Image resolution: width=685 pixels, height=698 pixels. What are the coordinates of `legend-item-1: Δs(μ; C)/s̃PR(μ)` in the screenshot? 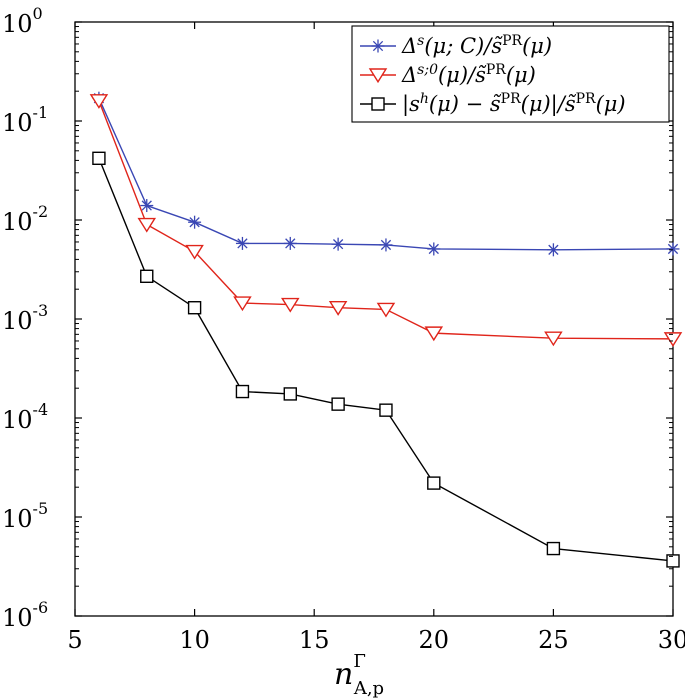 It's located at (456, 45).